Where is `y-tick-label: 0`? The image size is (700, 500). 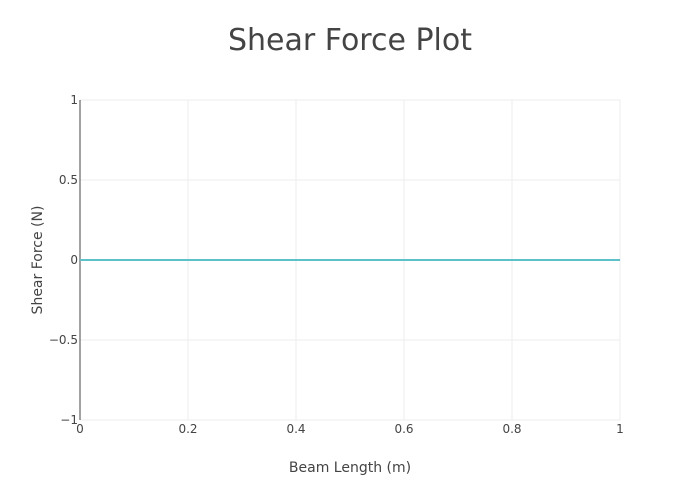 y-tick-label: 0 is located at coordinates (74, 260).